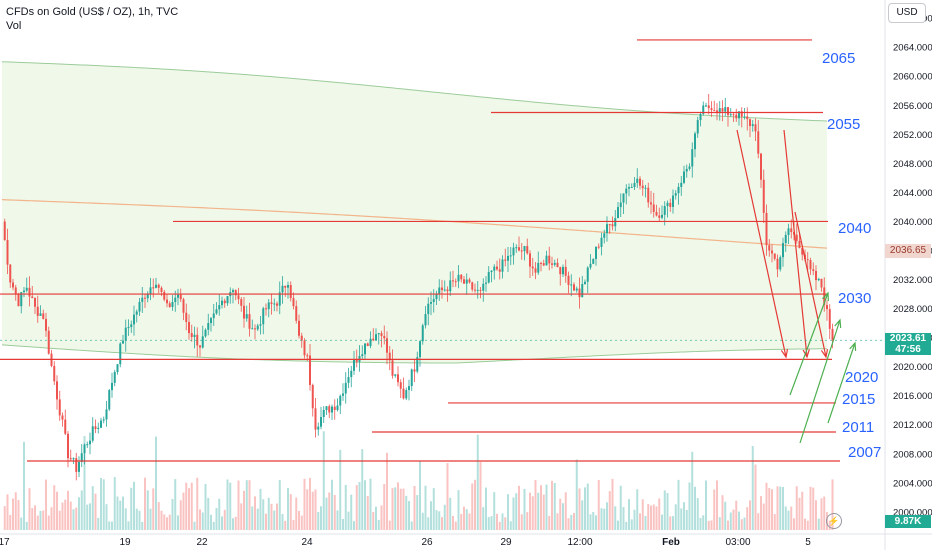 The width and height of the screenshot is (932, 555). What do you see at coordinates (834, 521) in the screenshot?
I see `lightning-icon: ⚡` at bounding box center [834, 521].